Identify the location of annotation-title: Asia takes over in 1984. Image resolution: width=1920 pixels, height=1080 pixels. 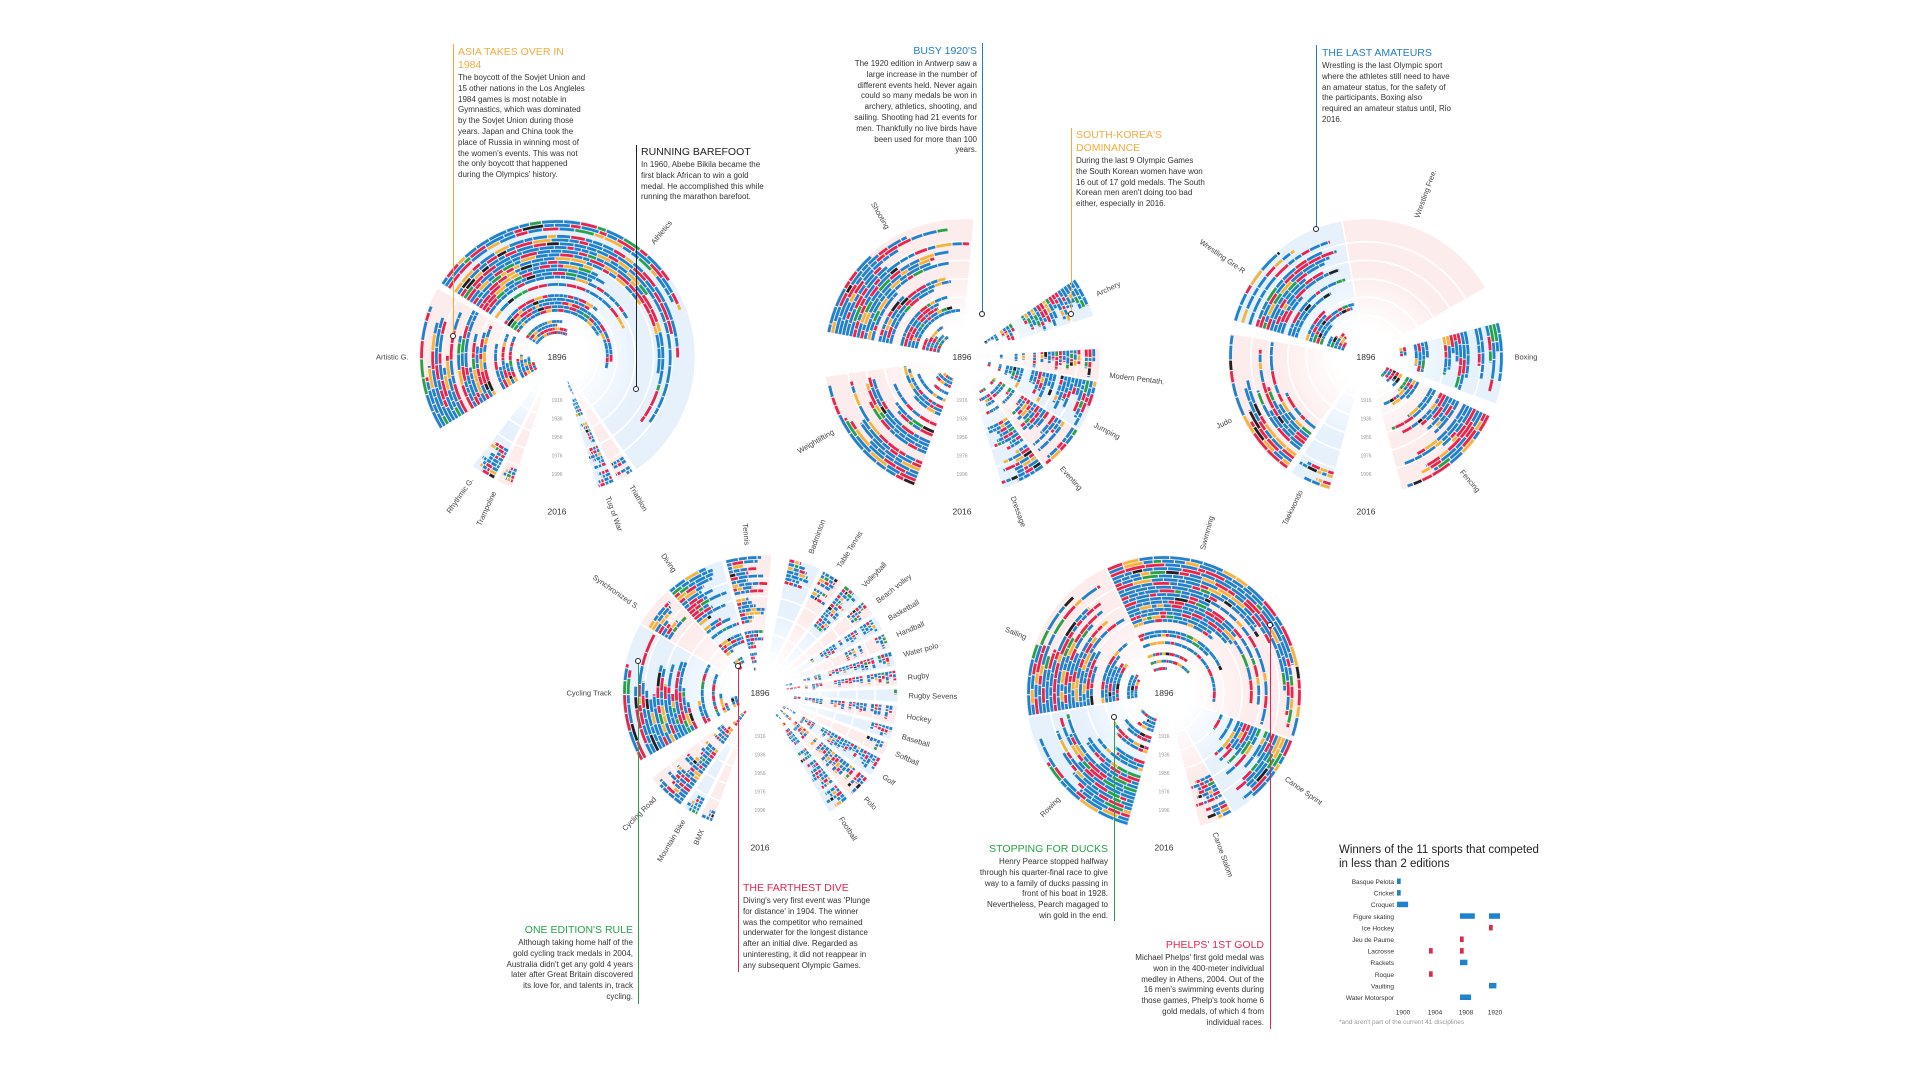
(511, 58).